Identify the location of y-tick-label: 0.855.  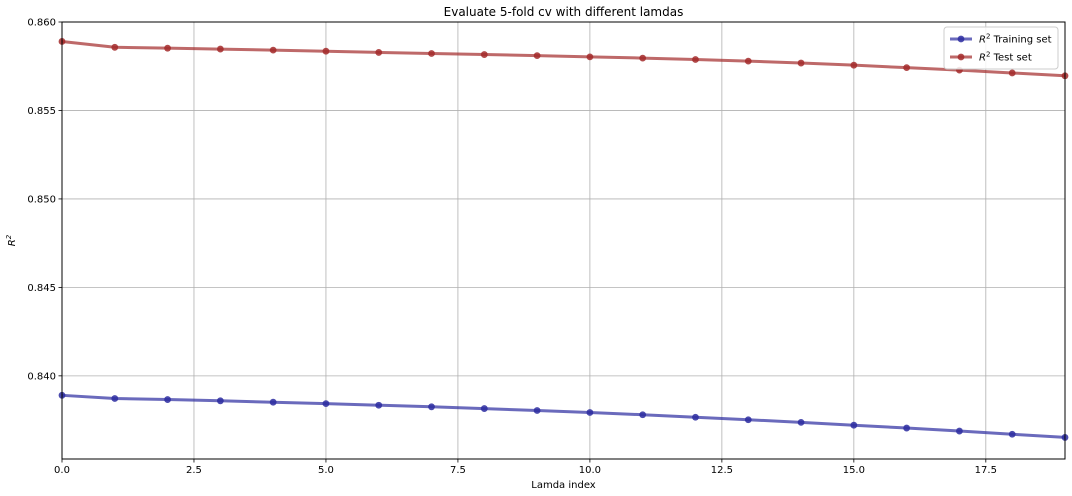
(41, 111).